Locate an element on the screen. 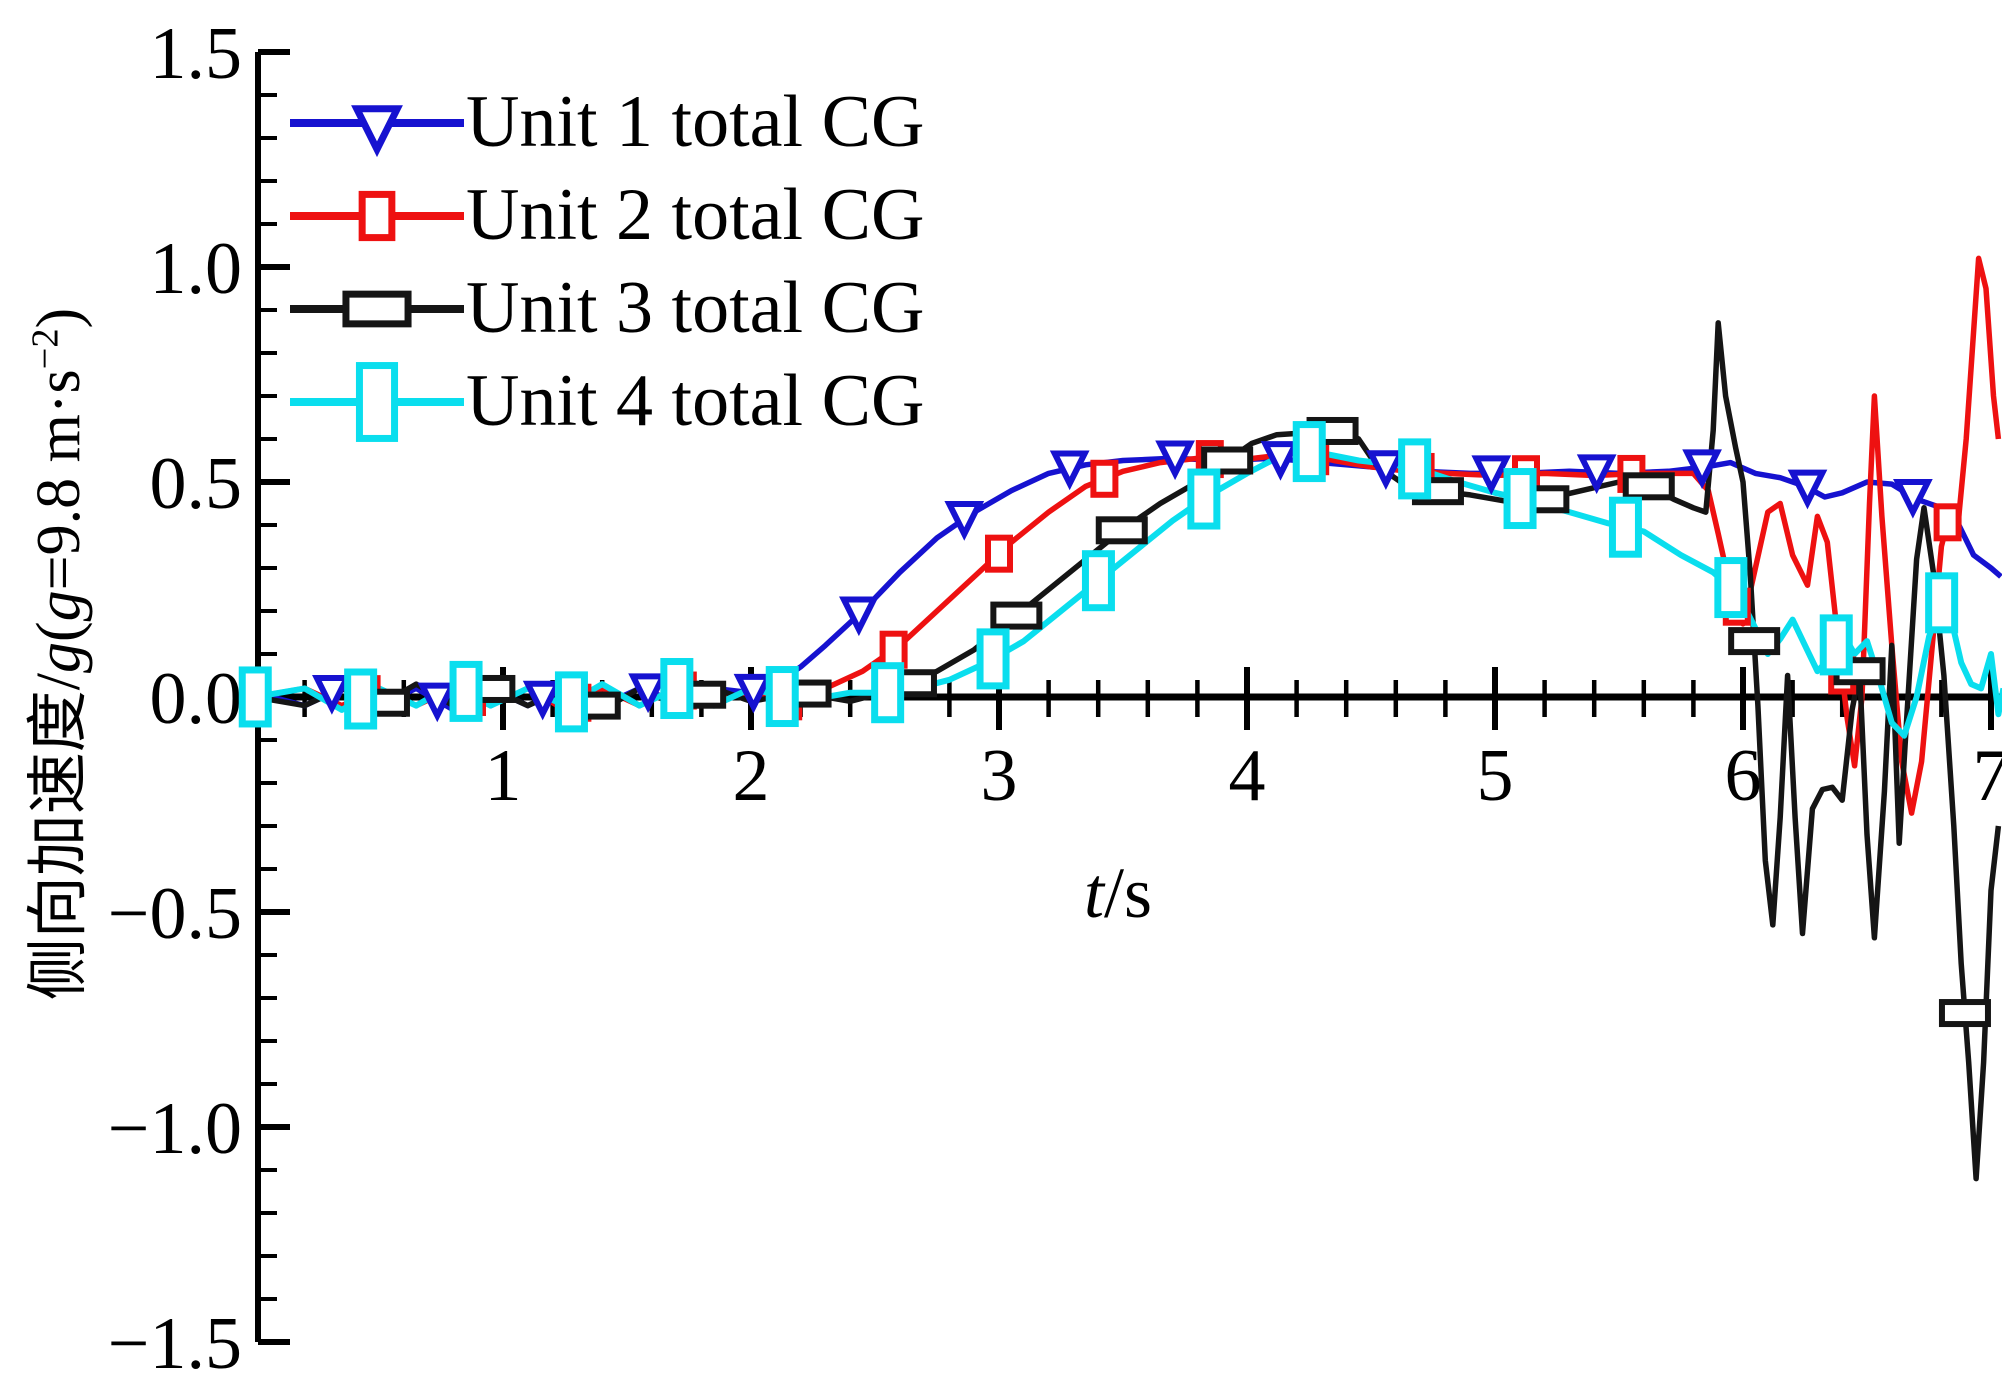 This screenshot has width=2002, height=1376. y-axis-title: 侧向加速度/g(g=9.8 m·s−2) is located at coordinates (52, 654).